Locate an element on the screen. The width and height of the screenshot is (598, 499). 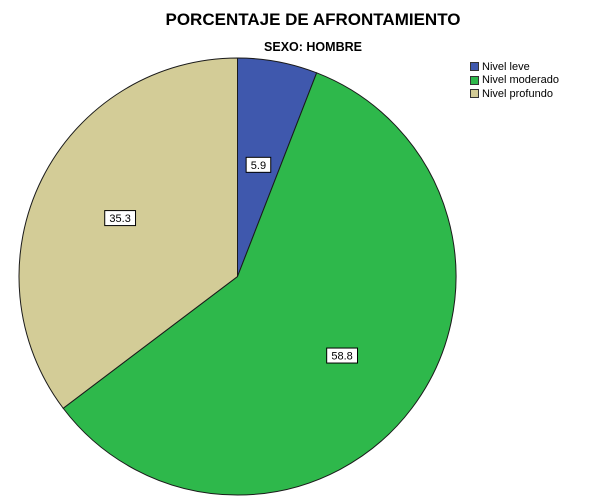
svg-text: 35.3 is located at coordinates (119, 219).